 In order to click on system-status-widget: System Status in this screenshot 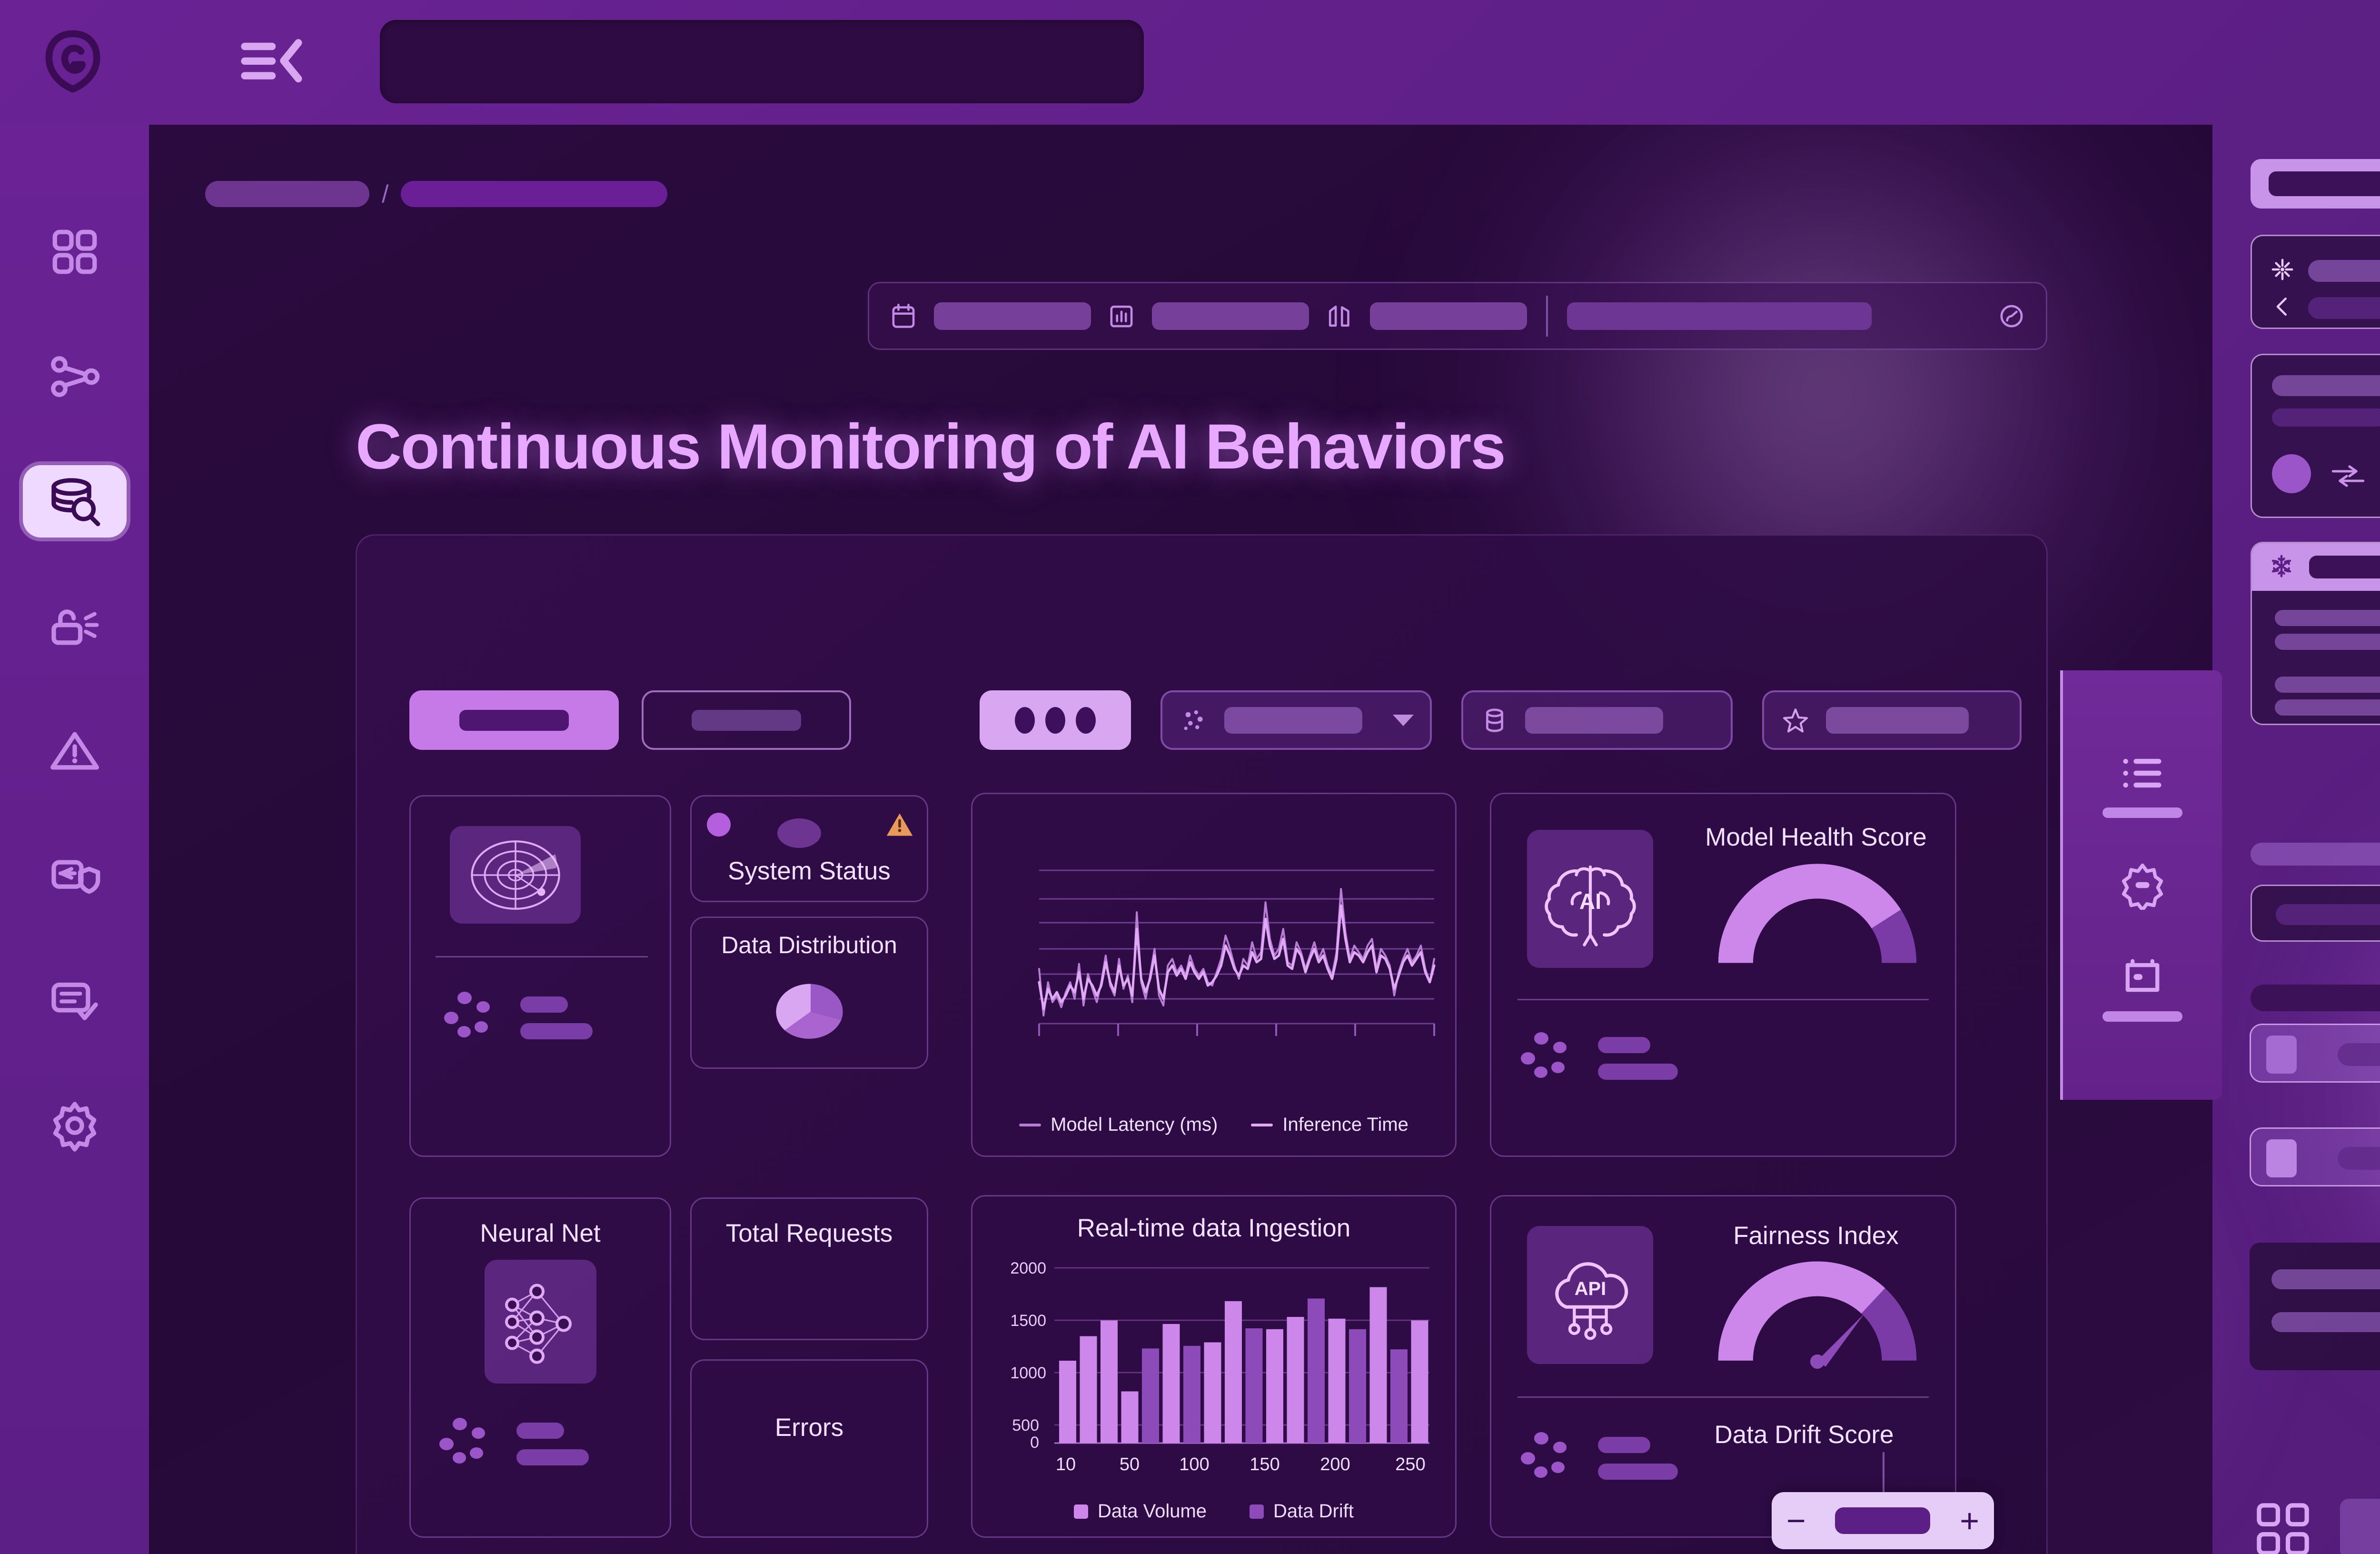, I will do `click(809, 848)`.